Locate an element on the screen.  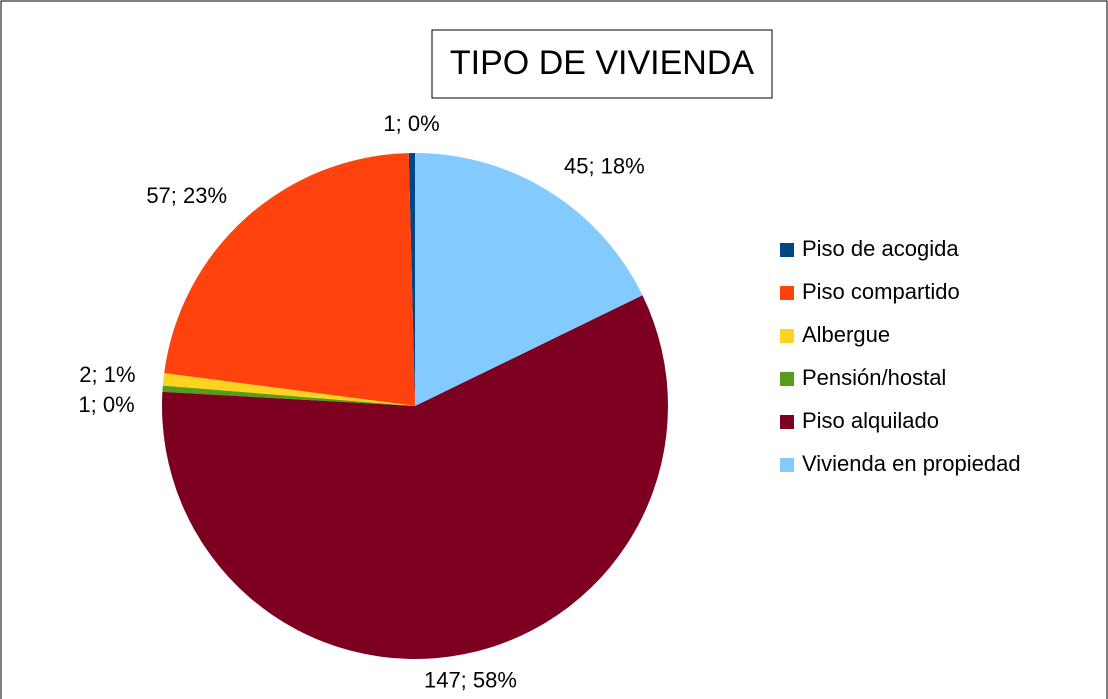
legend-label: Albergue is located at coordinates (846, 334).